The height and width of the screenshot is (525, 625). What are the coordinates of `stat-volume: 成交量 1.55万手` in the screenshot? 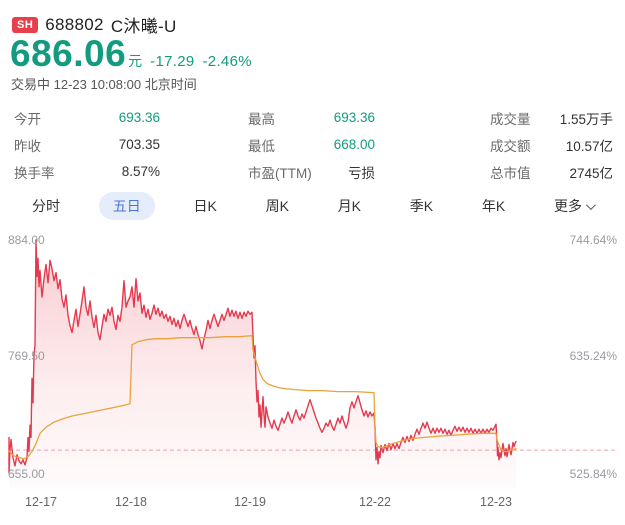 It's located at (551, 117).